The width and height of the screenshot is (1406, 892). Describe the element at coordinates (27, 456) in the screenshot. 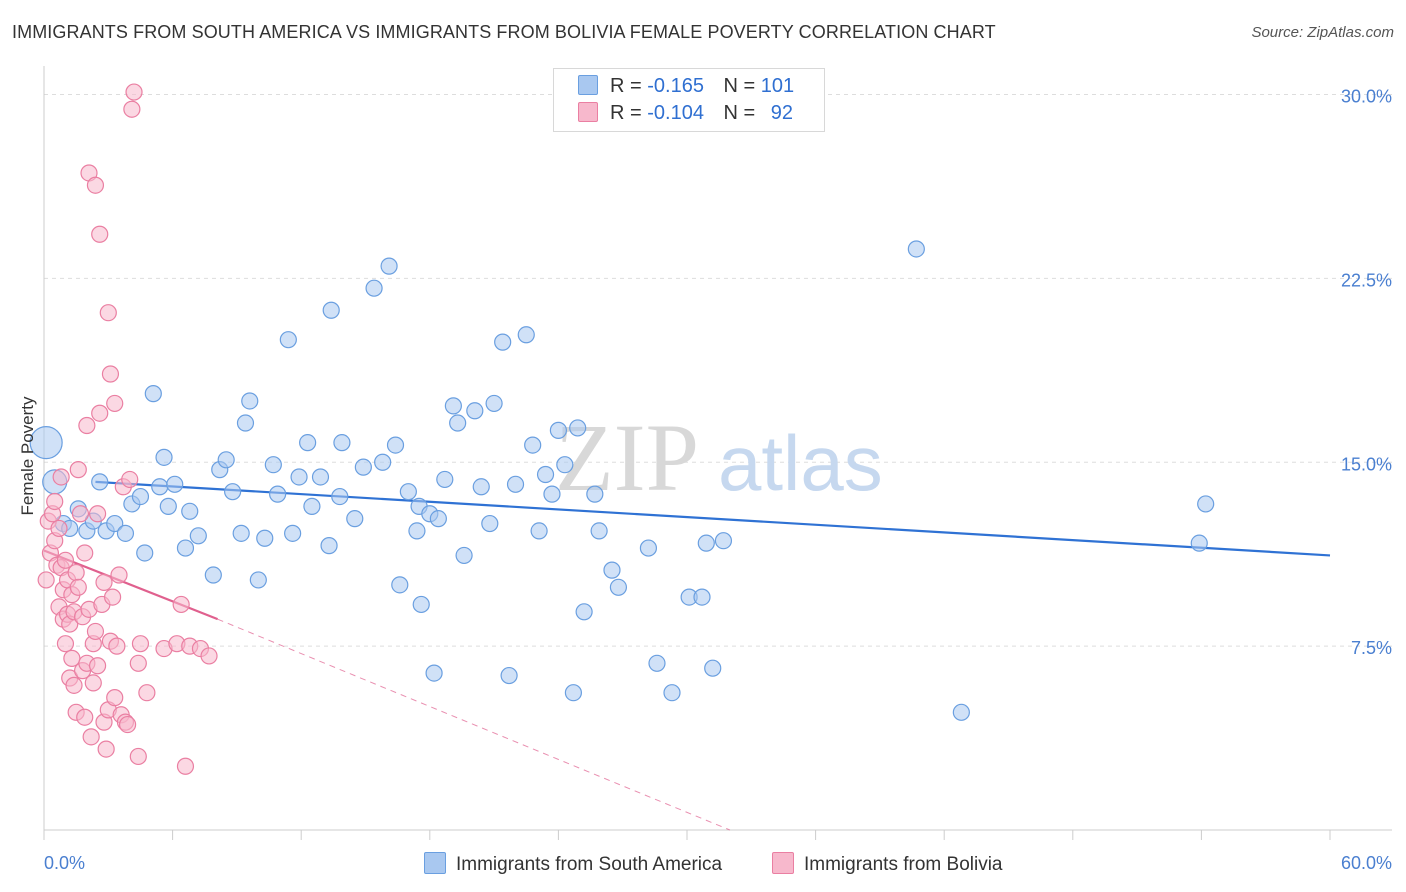

I see `y-axis-label: Female Poverty` at that location.